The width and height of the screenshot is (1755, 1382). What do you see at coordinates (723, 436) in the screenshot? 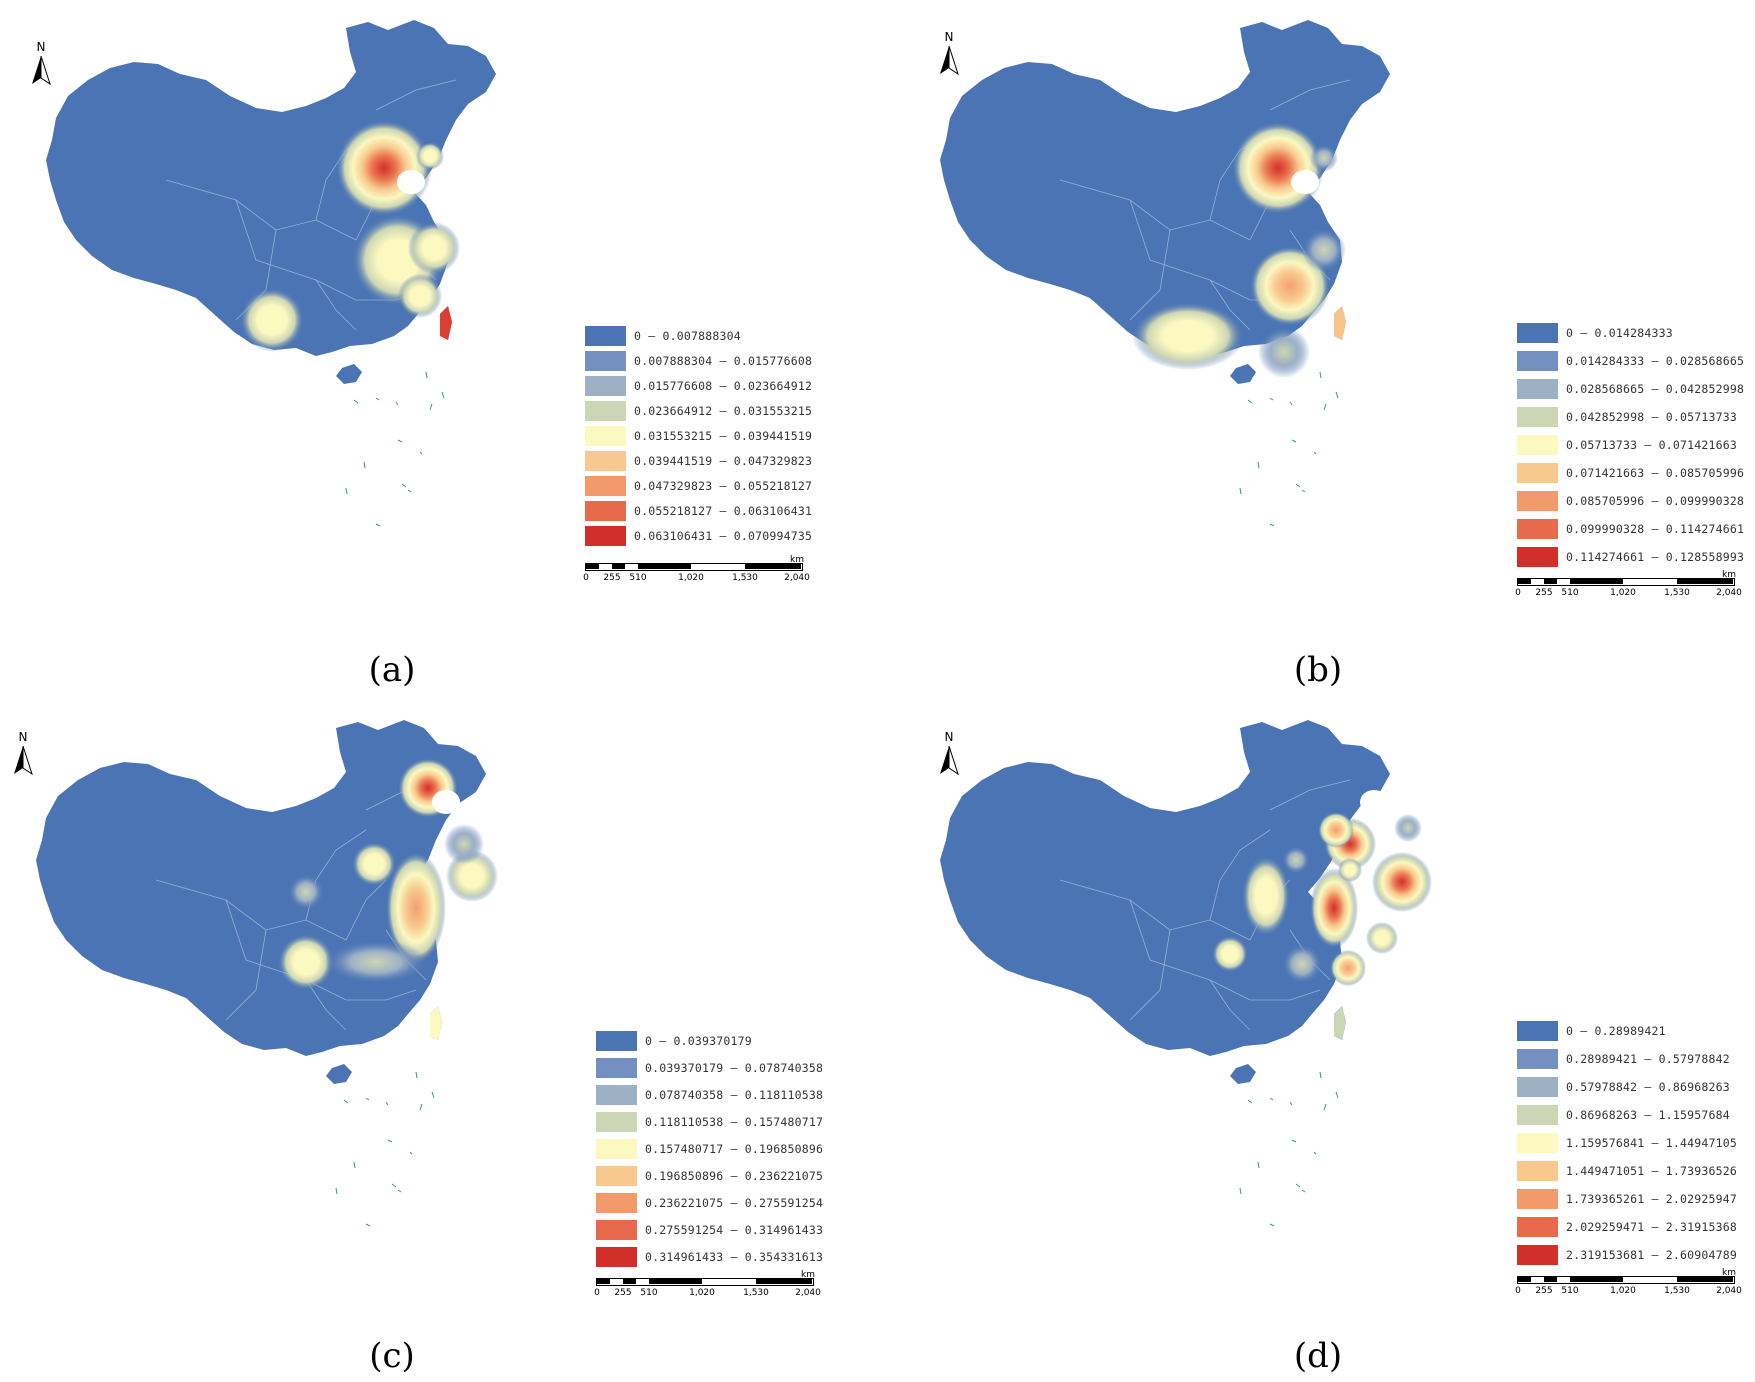
I see `legend-label: 0.031553215 – 0.039441519` at bounding box center [723, 436].